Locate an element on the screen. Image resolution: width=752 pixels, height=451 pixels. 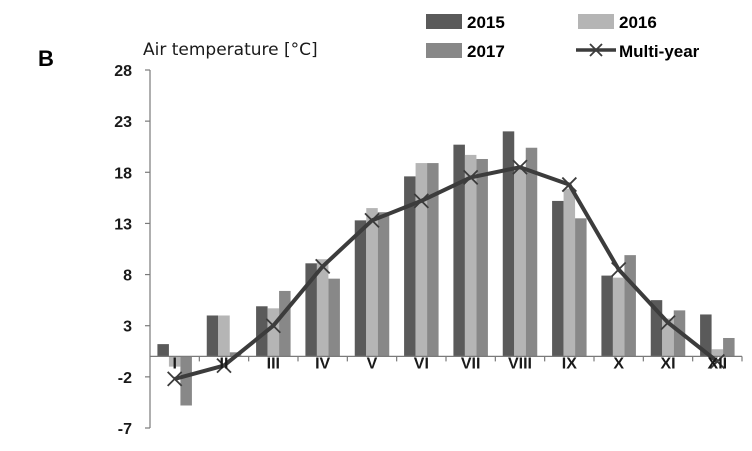
x-category-label: V is located at coordinates (372, 363).